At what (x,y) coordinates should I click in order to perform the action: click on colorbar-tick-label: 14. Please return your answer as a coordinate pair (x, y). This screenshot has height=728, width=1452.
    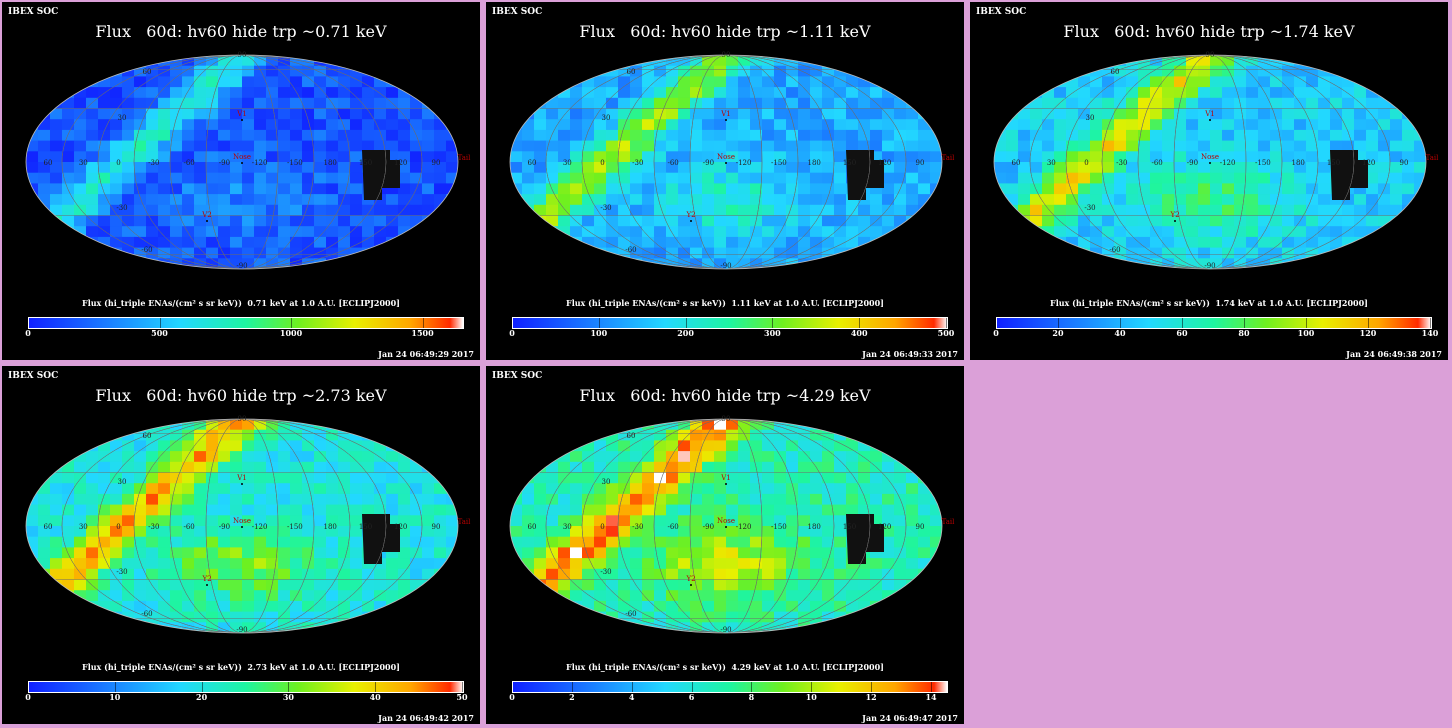
    Looking at the image, I should click on (931, 697).